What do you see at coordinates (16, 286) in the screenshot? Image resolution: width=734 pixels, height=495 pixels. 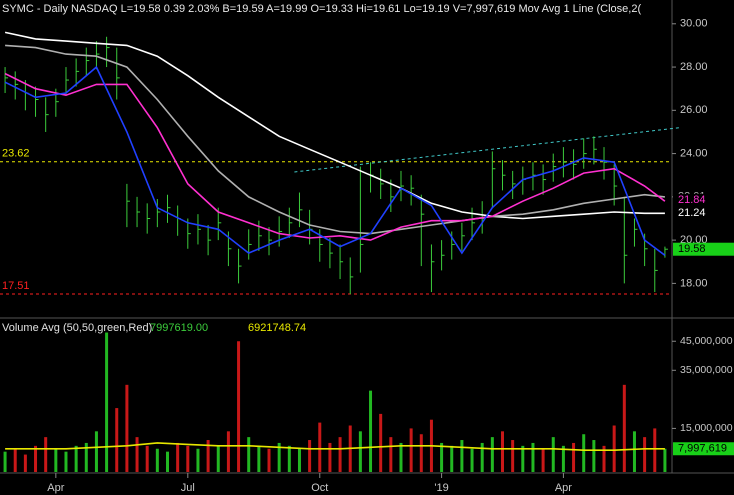 I see `level-label: 17.51` at bounding box center [16, 286].